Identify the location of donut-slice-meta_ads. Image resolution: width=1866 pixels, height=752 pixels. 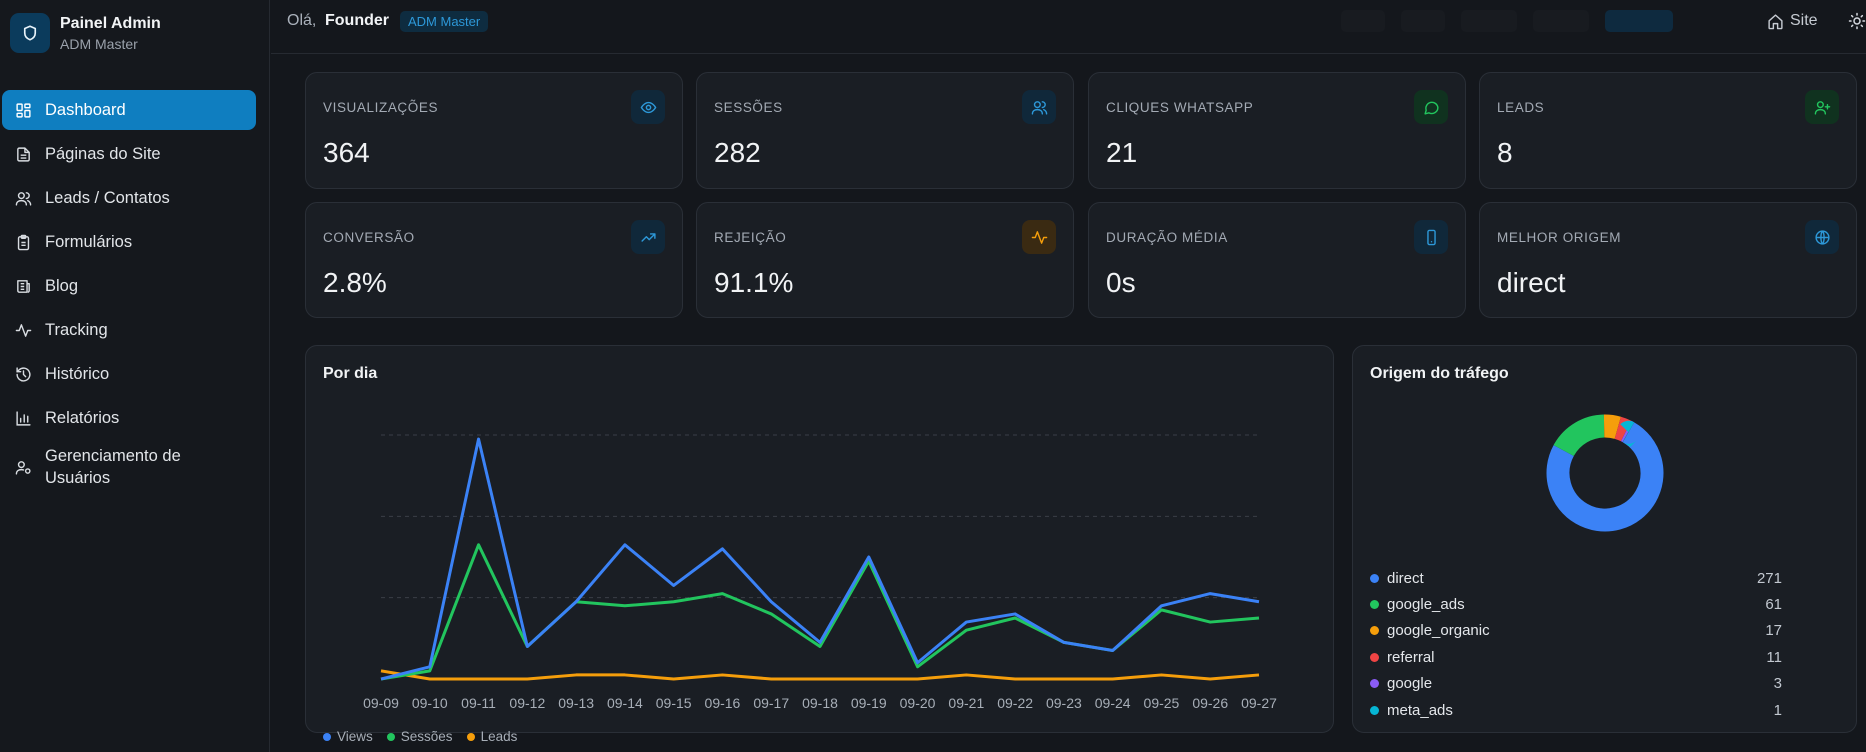
(1605, 473).